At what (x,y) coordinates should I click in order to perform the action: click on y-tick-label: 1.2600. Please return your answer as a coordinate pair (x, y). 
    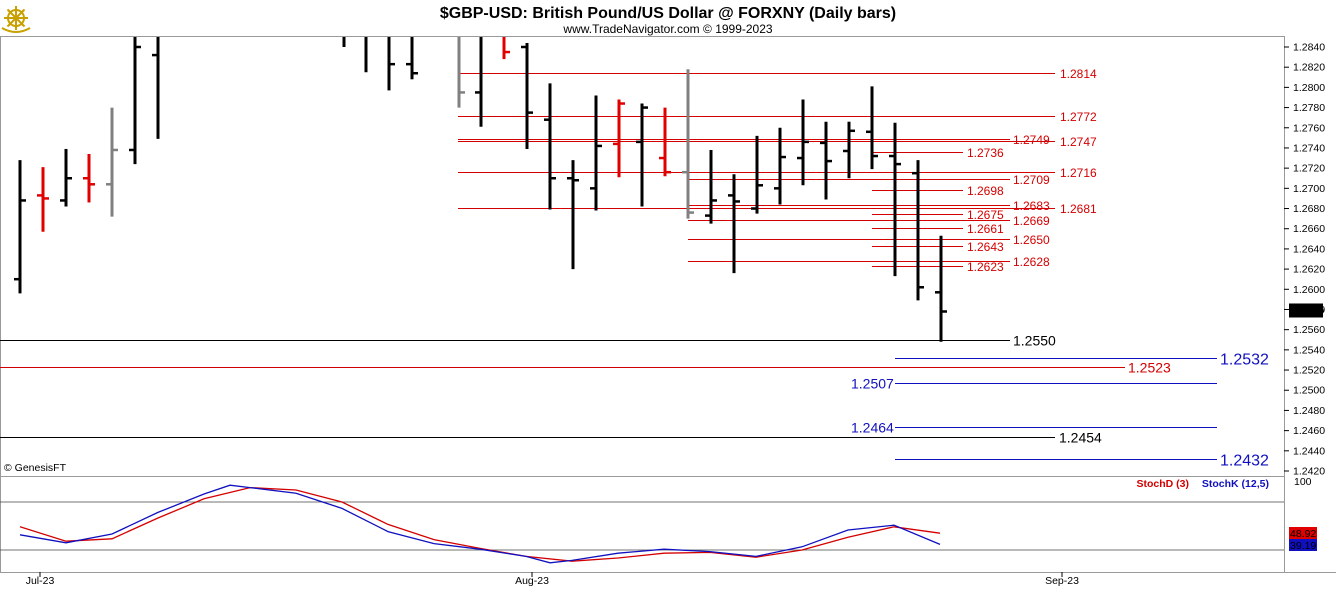
    Looking at the image, I should click on (1309, 290).